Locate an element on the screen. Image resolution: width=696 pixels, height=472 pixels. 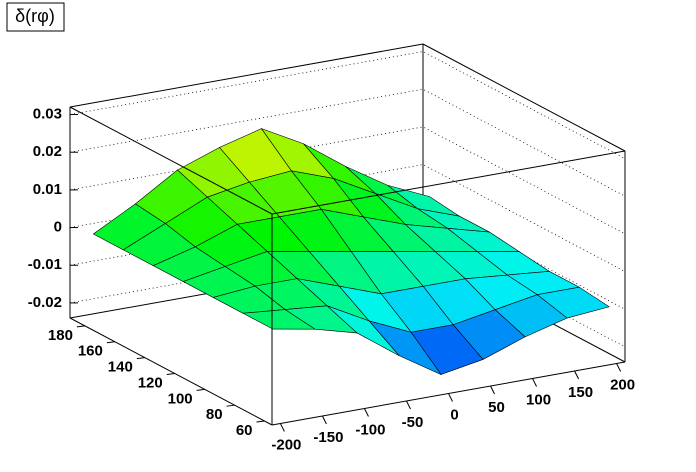
y-tick-label: 160 is located at coordinates (90, 351).